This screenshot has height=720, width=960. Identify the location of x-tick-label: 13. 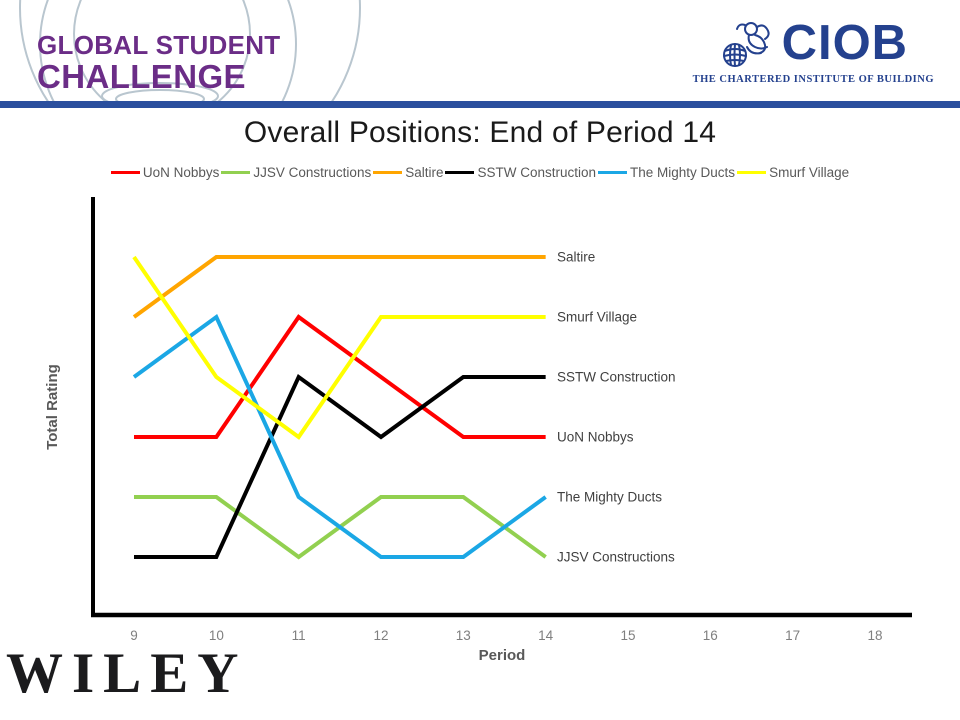
(463, 635).